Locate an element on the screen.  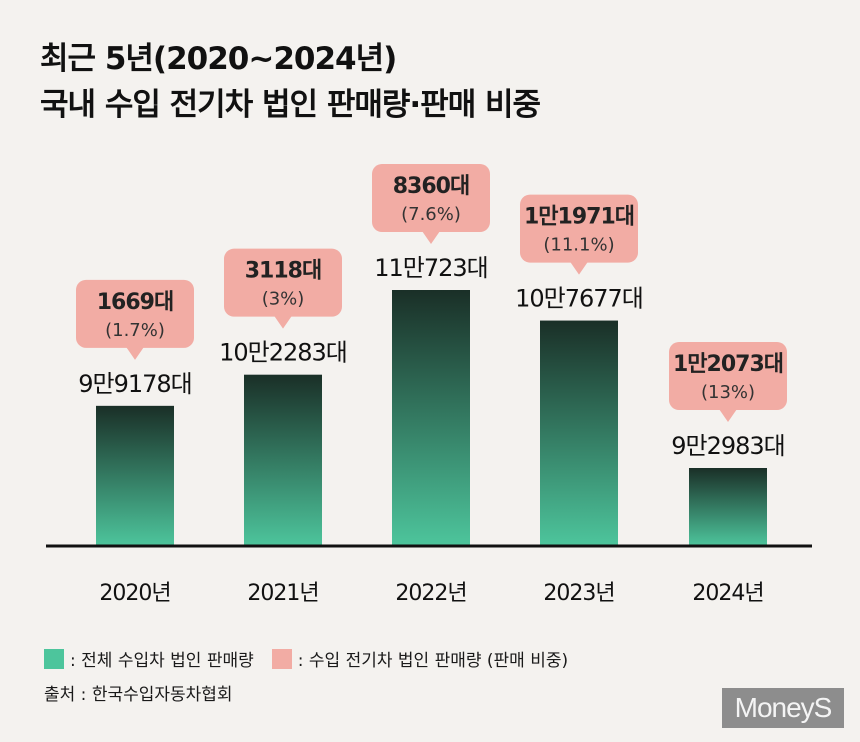
x-tick-label: 2021년 is located at coordinates (282, 593).